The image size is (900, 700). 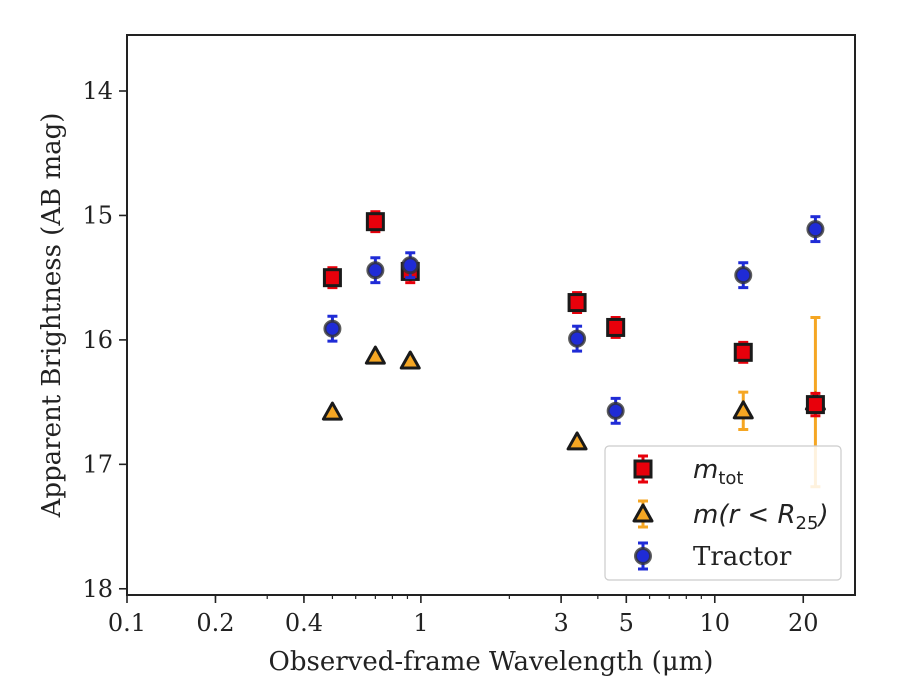 I want to click on legend-box, so click(x=723, y=513).